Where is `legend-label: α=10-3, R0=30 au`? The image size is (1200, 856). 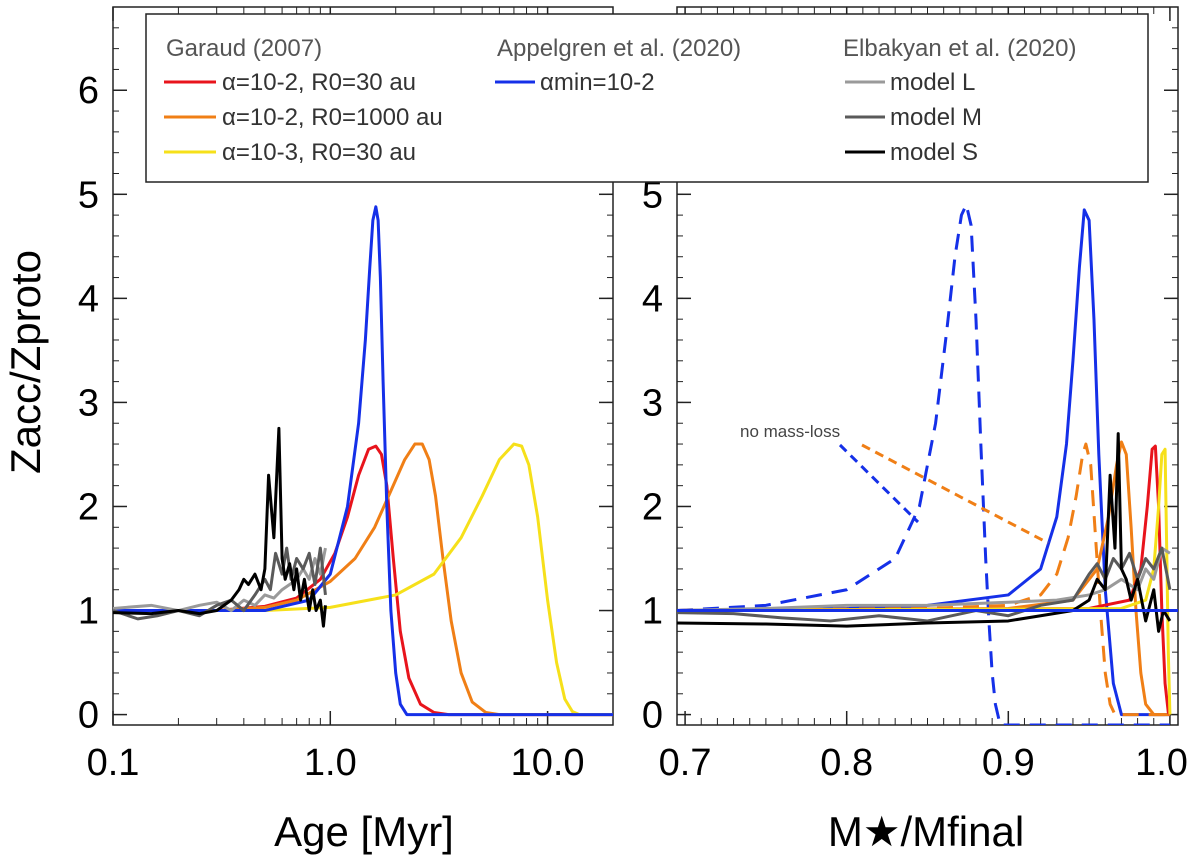 legend-label: α=10-3, R0=30 au is located at coordinates (319, 152).